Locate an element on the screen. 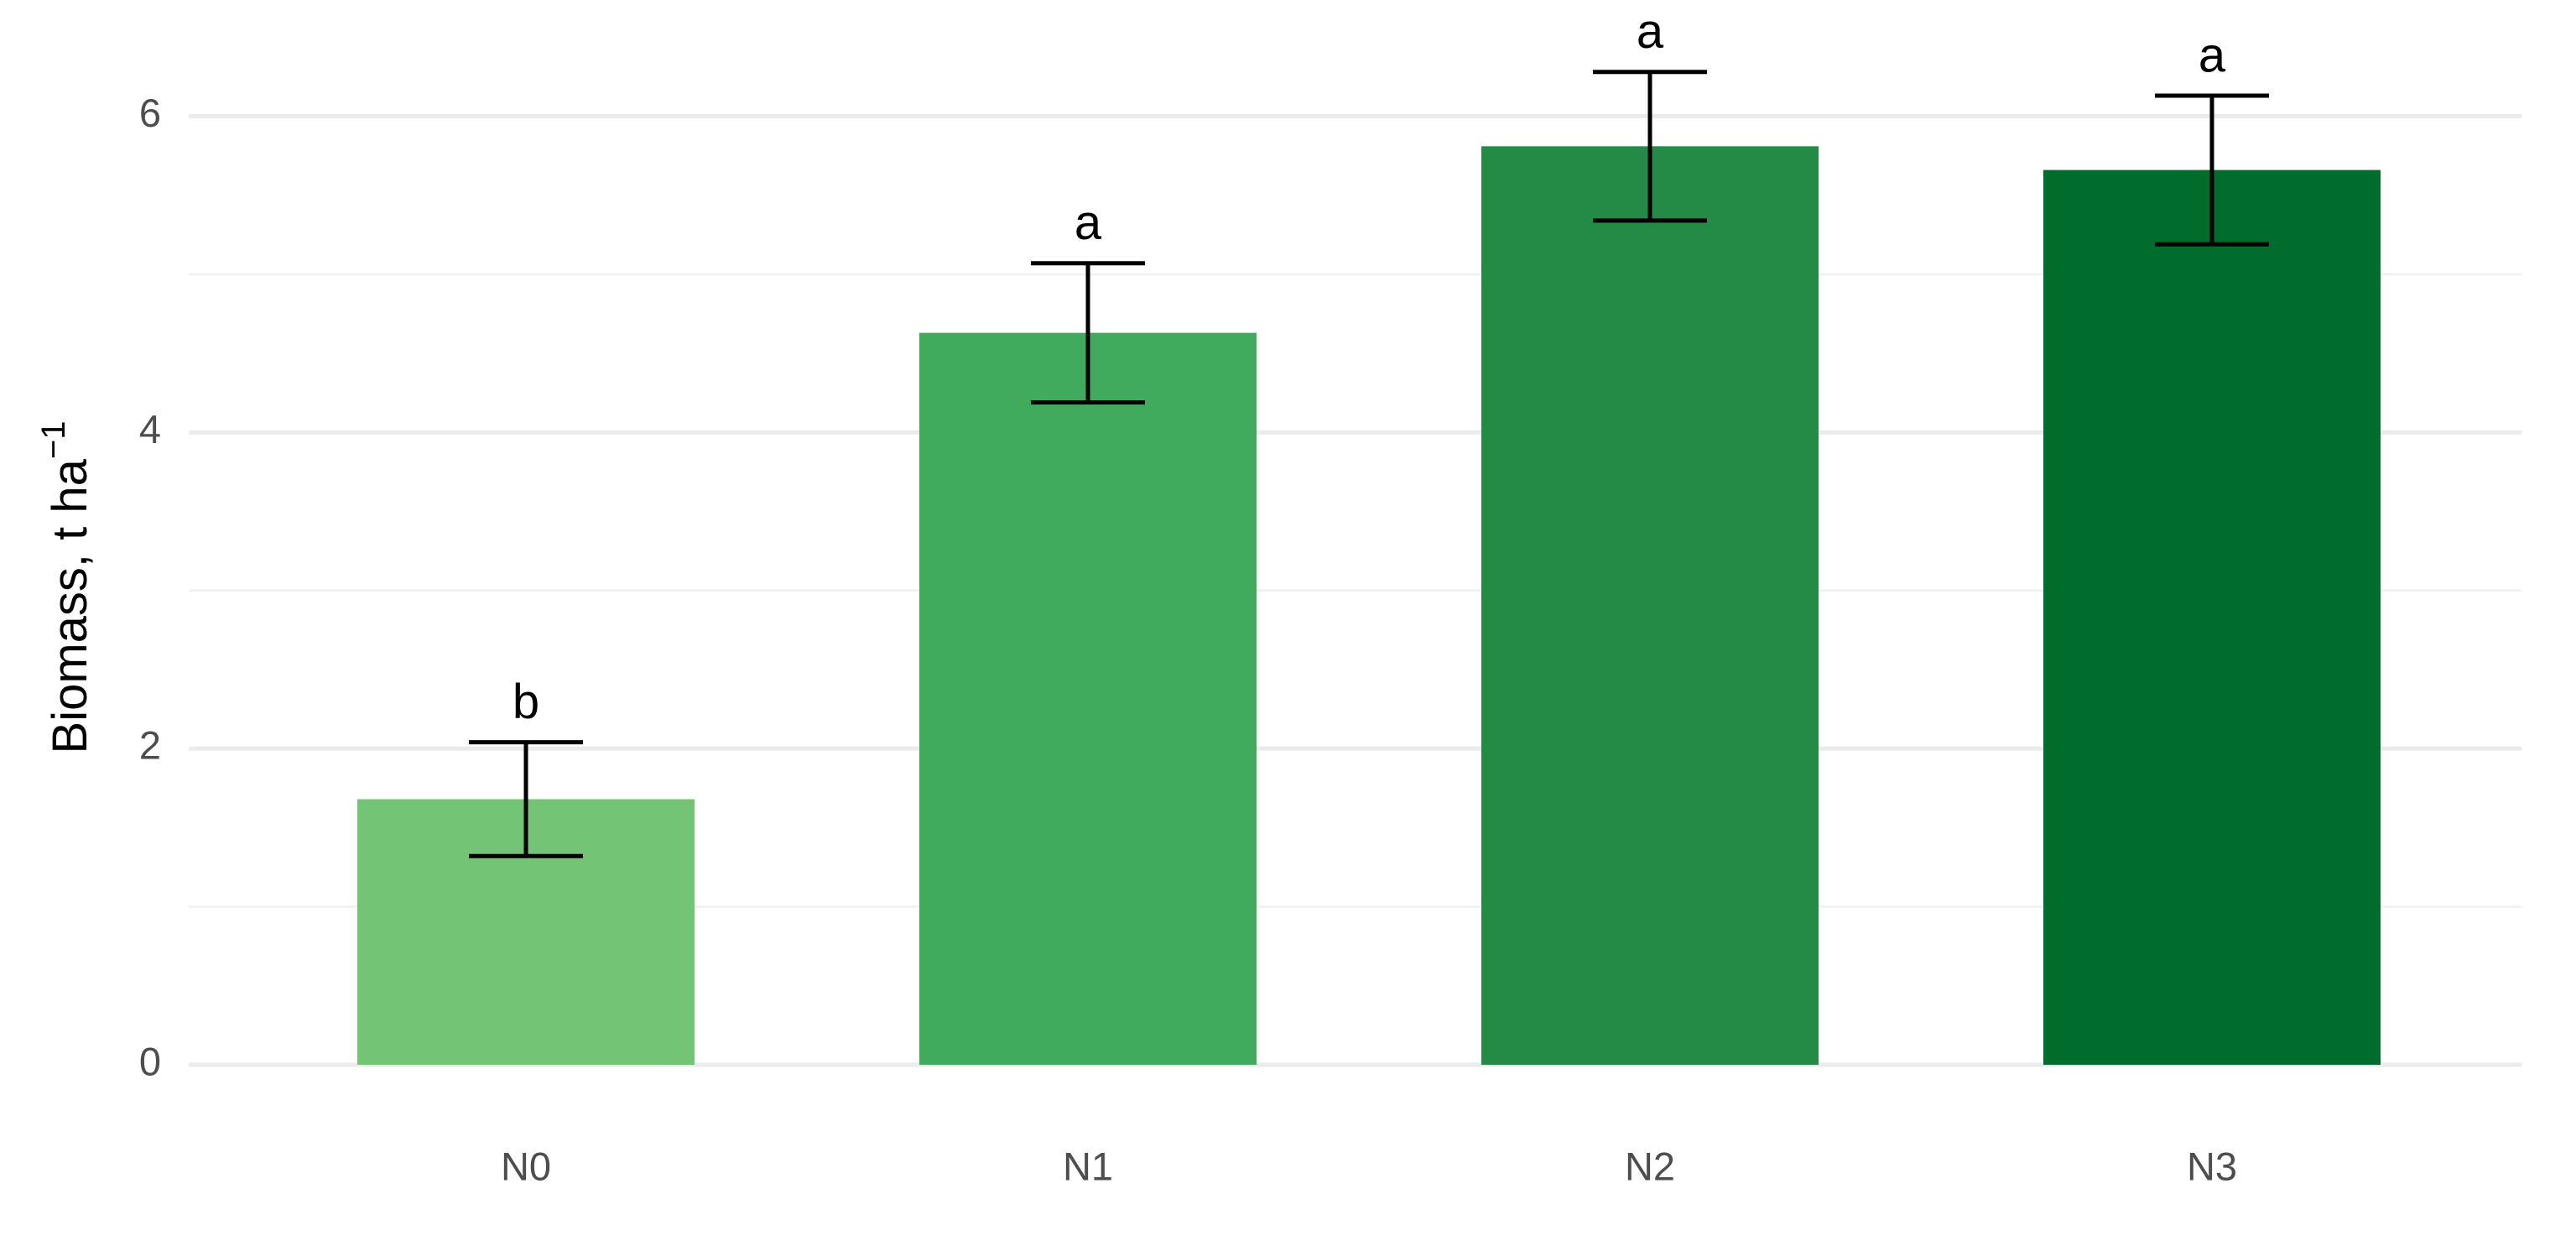 This screenshot has height=1246, width=2576. x-tick-label: N1 is located at coordinates (1088, 1166).